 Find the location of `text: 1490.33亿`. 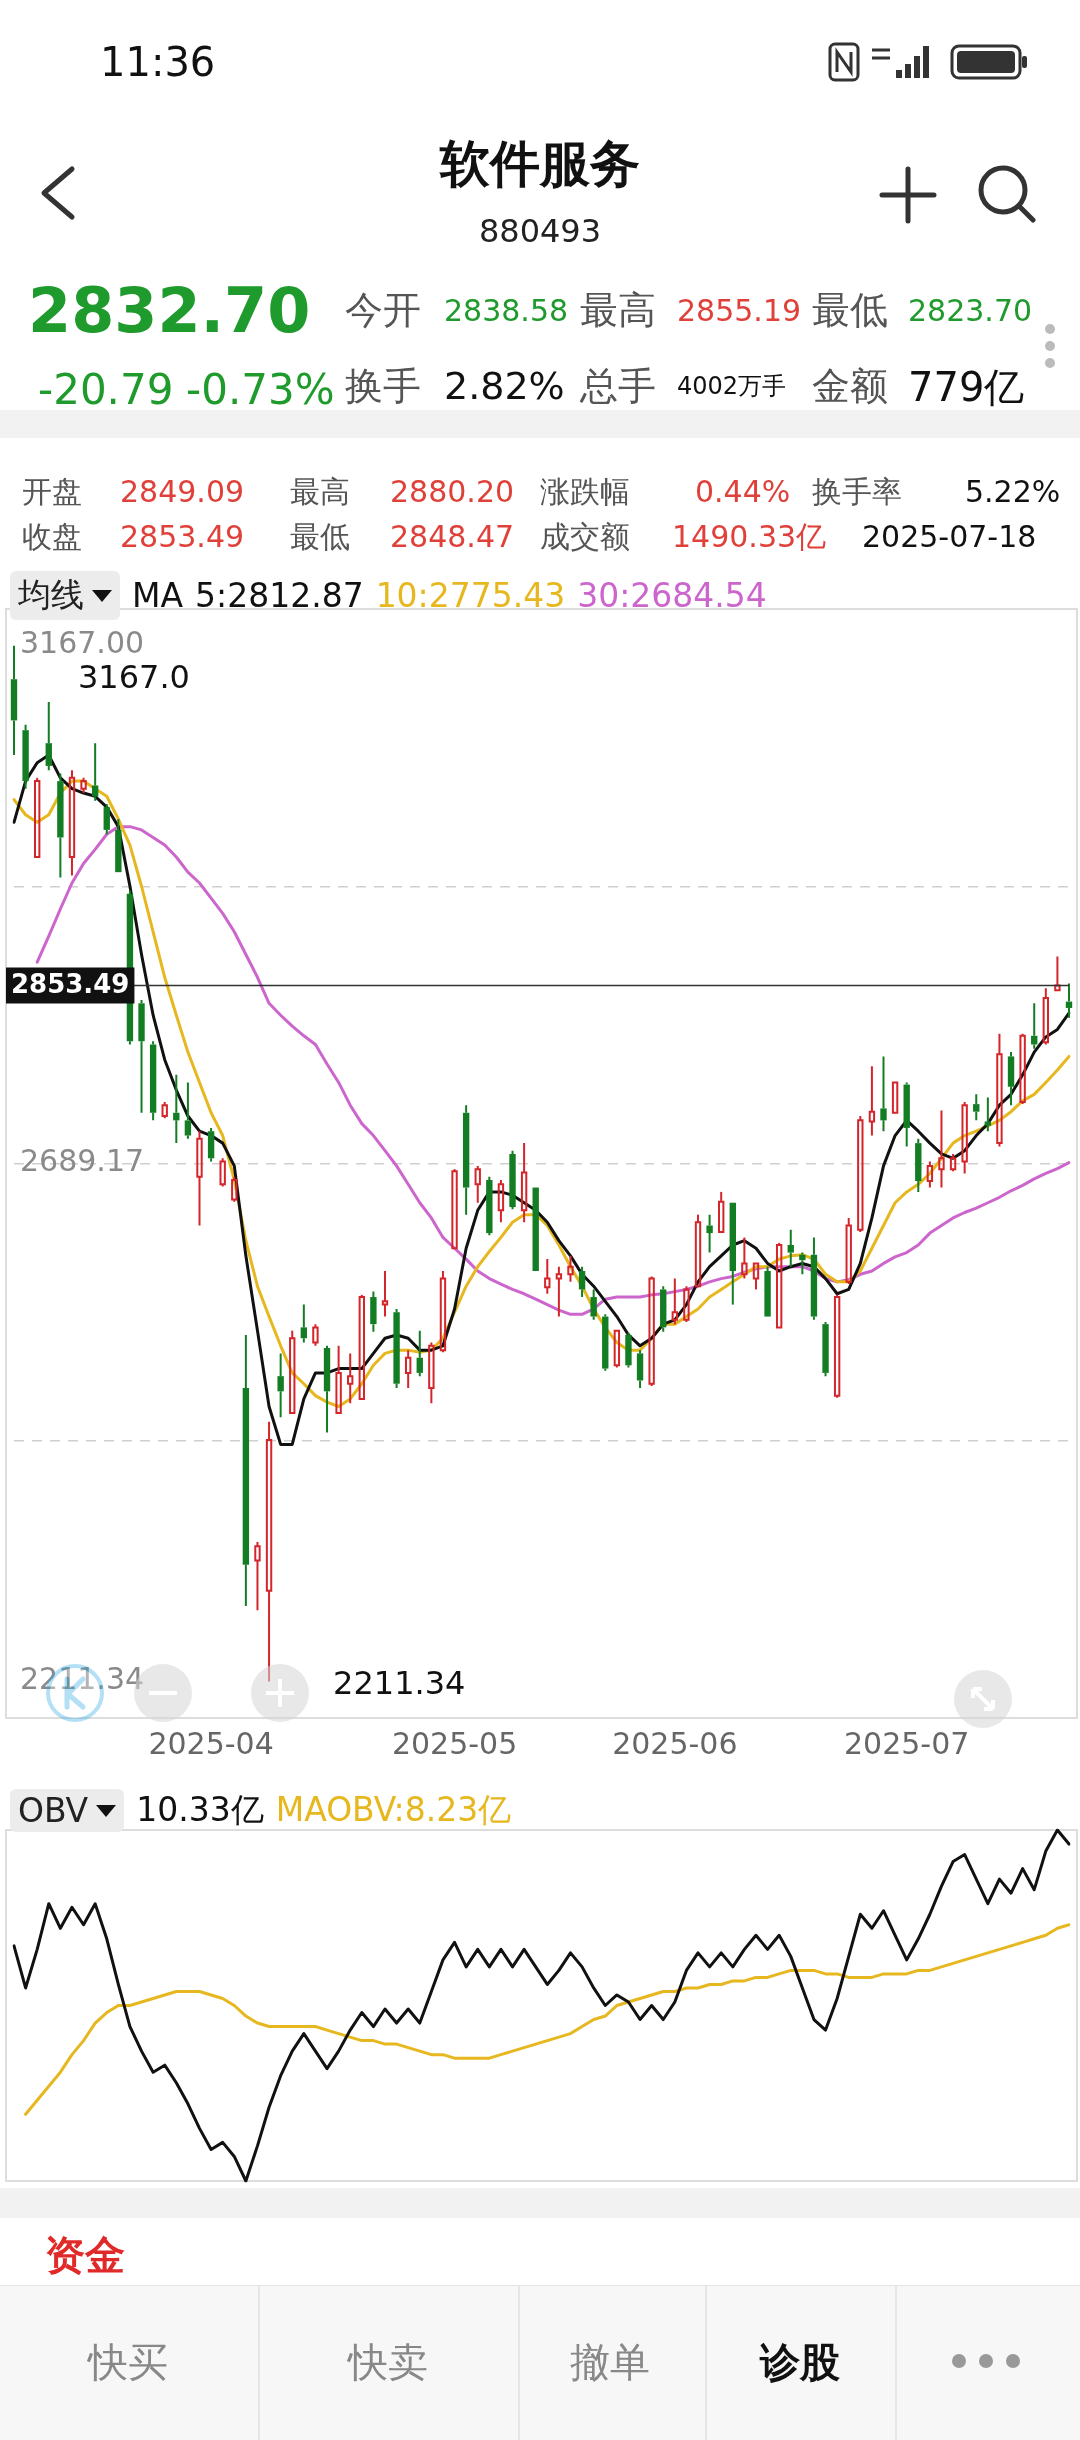

text: 1490.33亿 is located at coordinates (749, 536).